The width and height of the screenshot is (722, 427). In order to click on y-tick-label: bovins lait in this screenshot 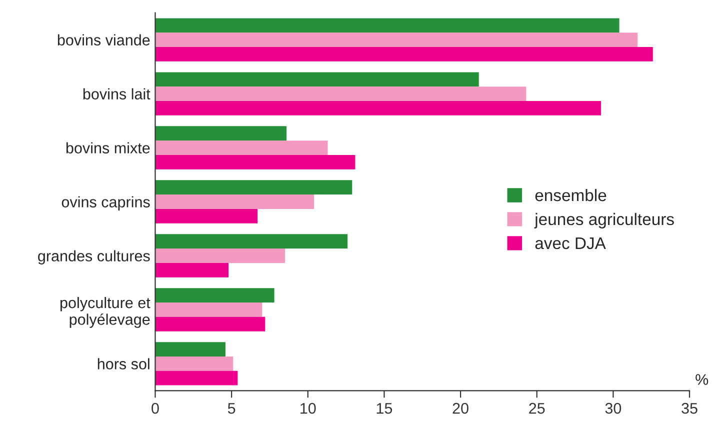, I will do `click(116, 94)`.